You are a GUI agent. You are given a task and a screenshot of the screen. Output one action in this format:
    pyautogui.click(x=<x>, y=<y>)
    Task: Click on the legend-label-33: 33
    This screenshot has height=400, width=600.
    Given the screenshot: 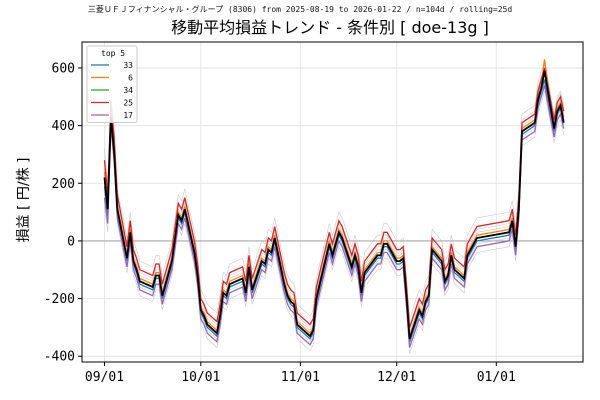 What is the action you would take?
    pyautogui.click(x=128, y=65)
    